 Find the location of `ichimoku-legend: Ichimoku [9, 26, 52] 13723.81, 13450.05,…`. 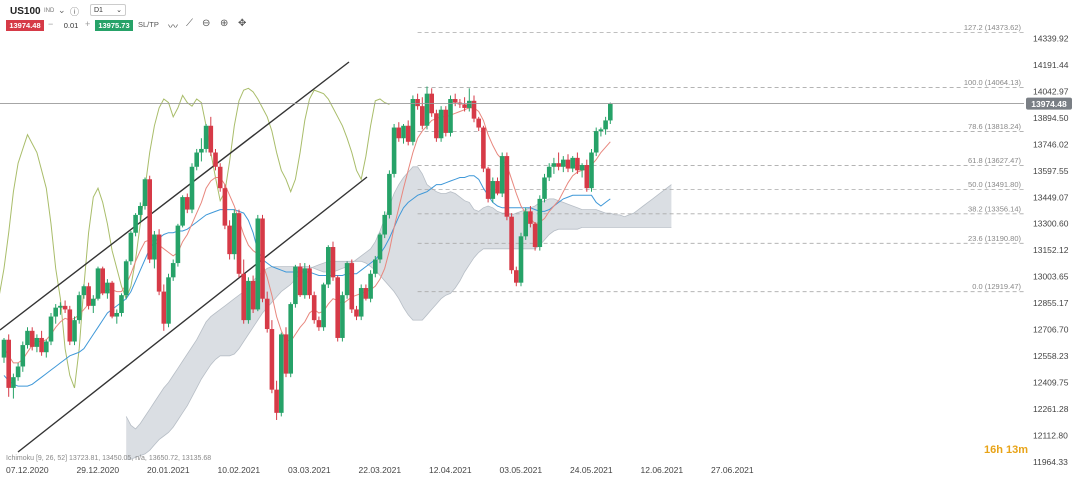

ichimoku-legend: Ichimoku [9, 26, 52] 13723.81, 13450.05,… is located at coordinates (109, 458).